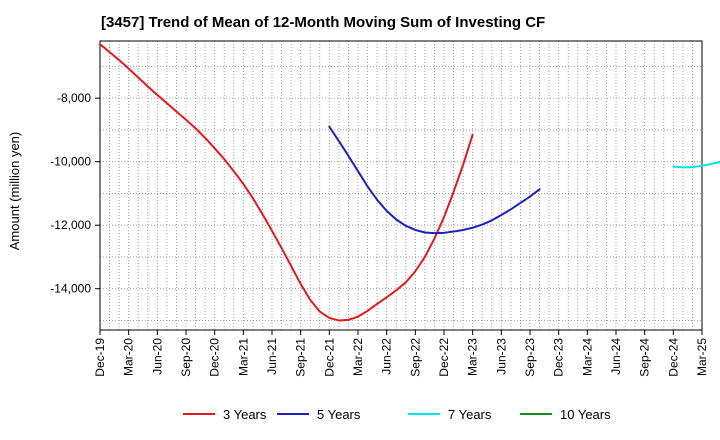  What do you see at coordinates (100, 357) in the screenshot?
I see `x-tick-label: Dec-19` at bounding box center [100, 357].